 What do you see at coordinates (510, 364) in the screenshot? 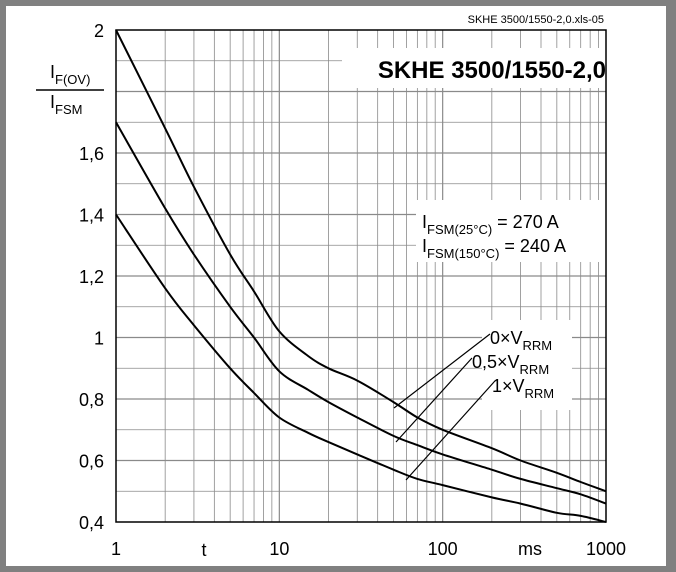
I see `series-label-05xvrrm: 0,5×VRRM` at bounding box center [510, 364].